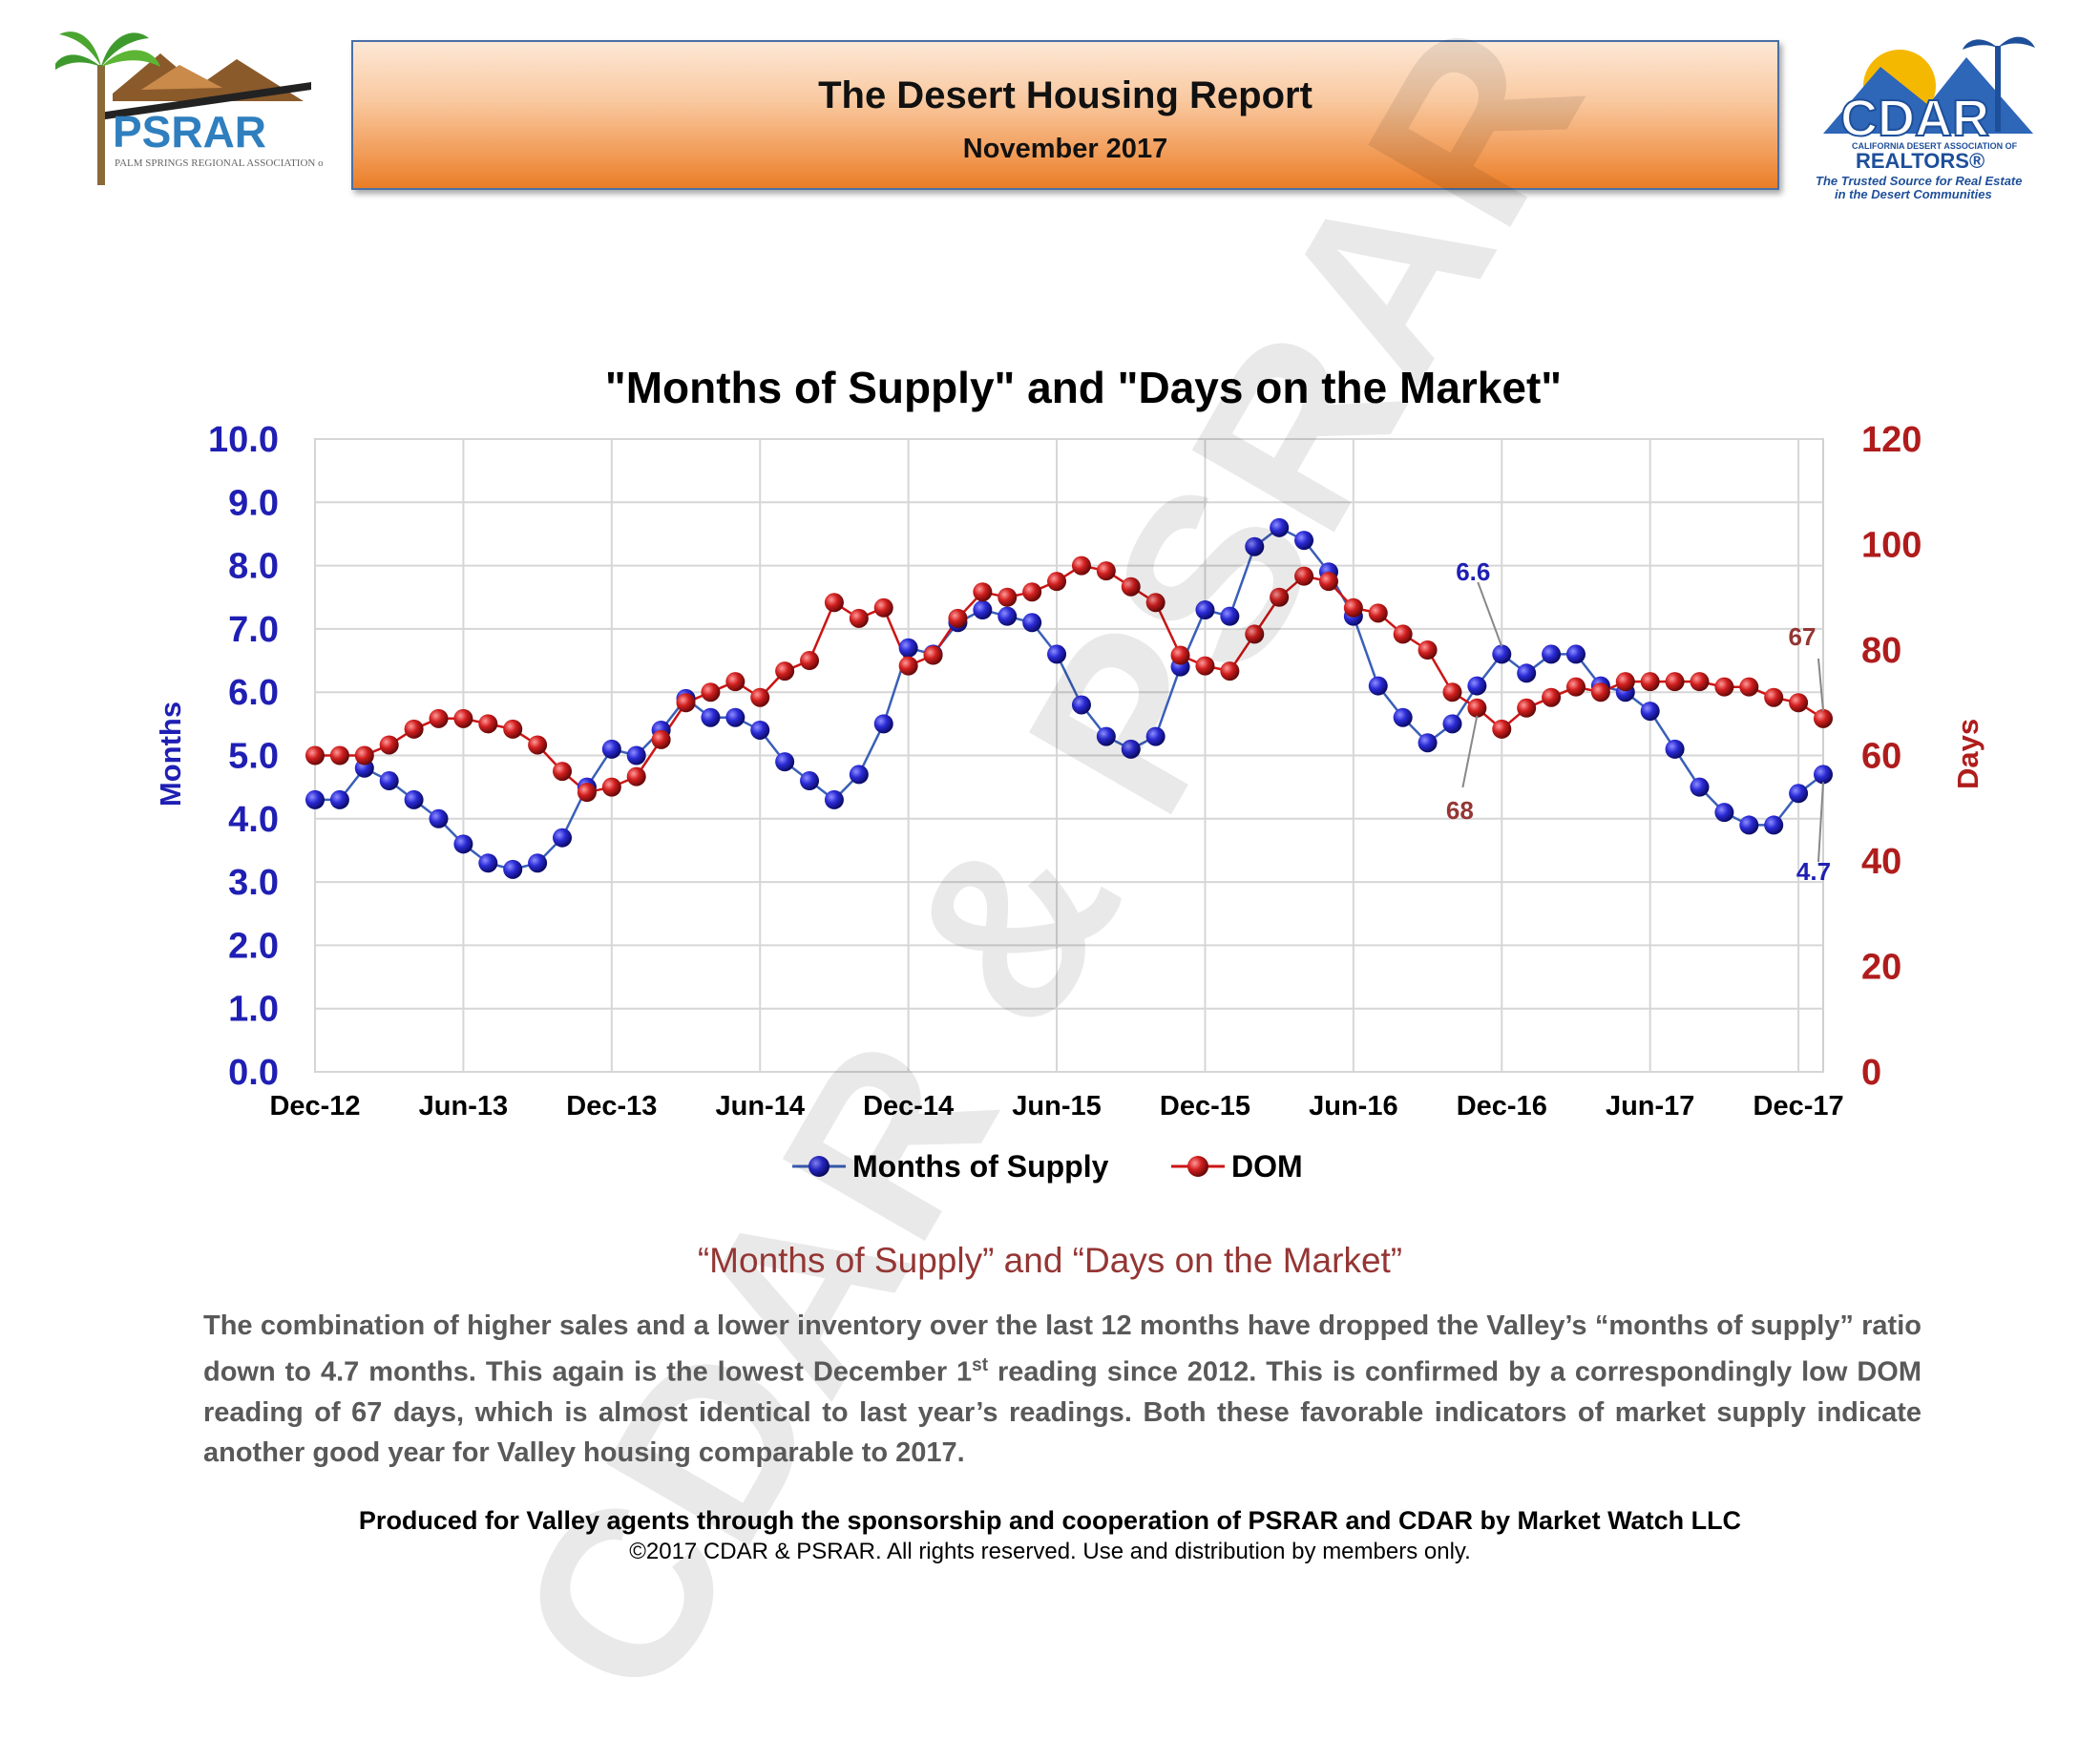 Image resolution: width=2100 pixels, height=1740 pixels. I want to click on y-right-tick-label: 60, so click(1881, 757).